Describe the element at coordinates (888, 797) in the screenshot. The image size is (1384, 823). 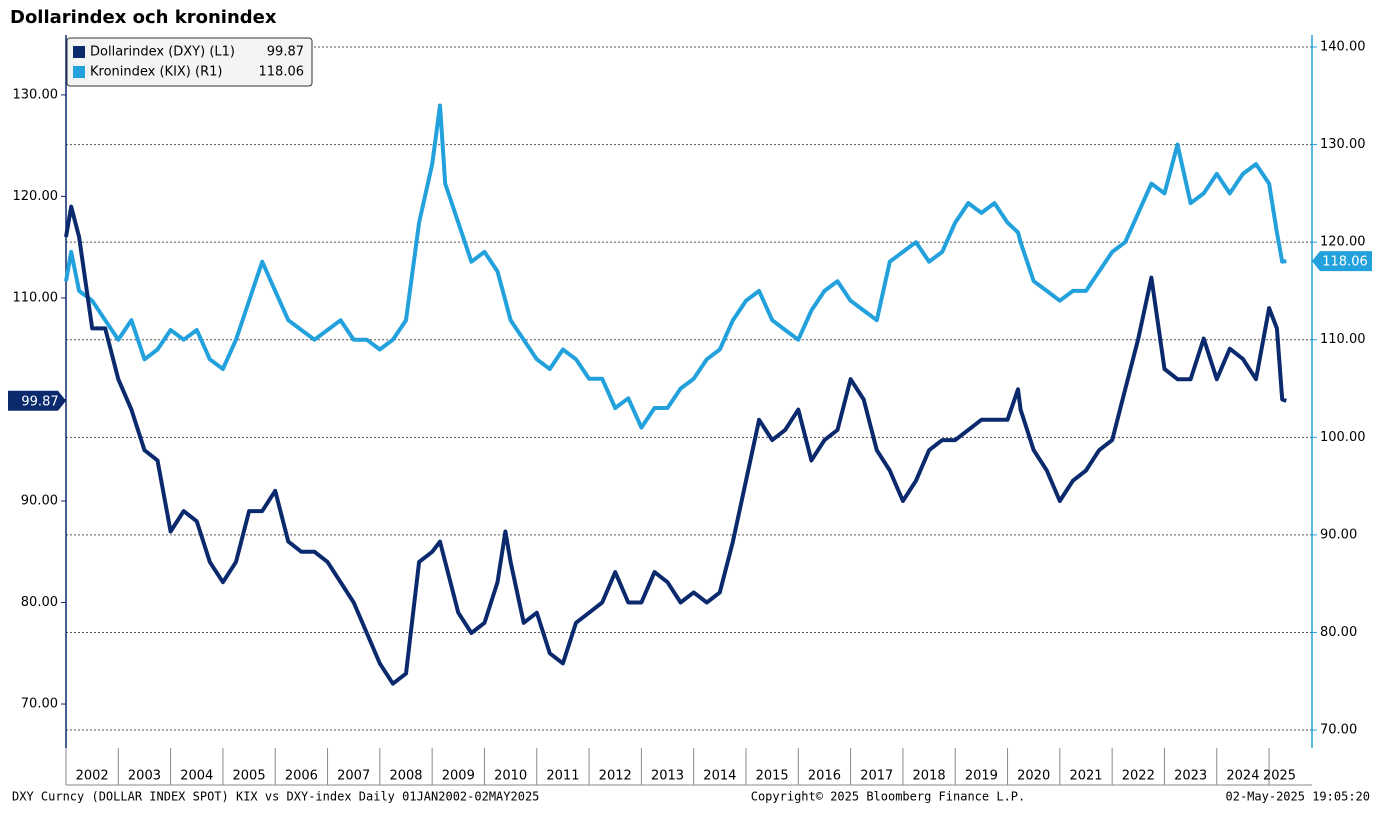
I see `footer-center: Copyright© 2025 Bloomberg Finance L.P.` at that location.